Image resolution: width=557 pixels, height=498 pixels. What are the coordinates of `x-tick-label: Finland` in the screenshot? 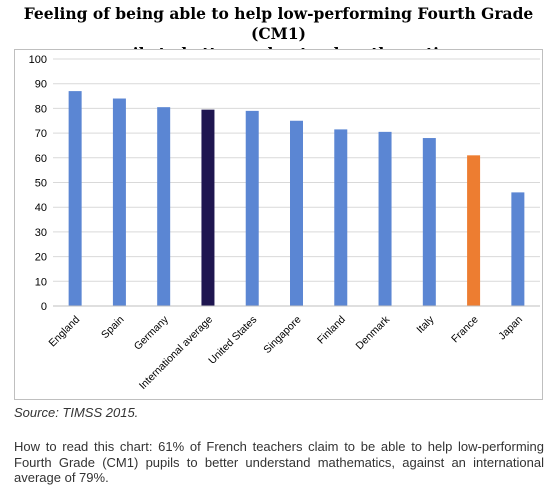 It's located at (331, 330).